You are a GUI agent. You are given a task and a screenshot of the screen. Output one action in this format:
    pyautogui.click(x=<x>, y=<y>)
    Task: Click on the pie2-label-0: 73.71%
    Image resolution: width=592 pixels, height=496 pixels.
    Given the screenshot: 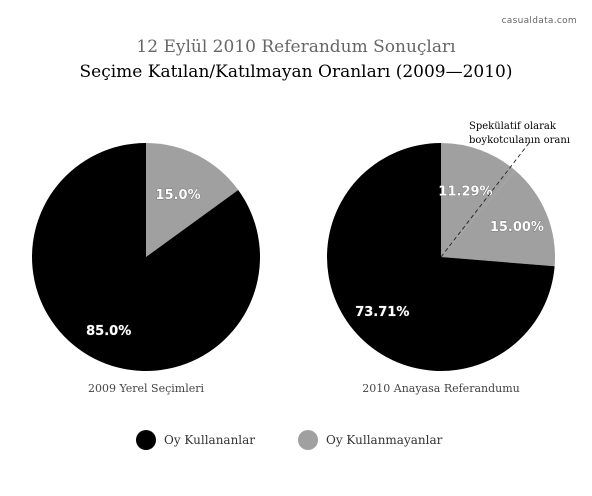 What is the action you would take?
    pyautogui.click(x=382, y=312)
    